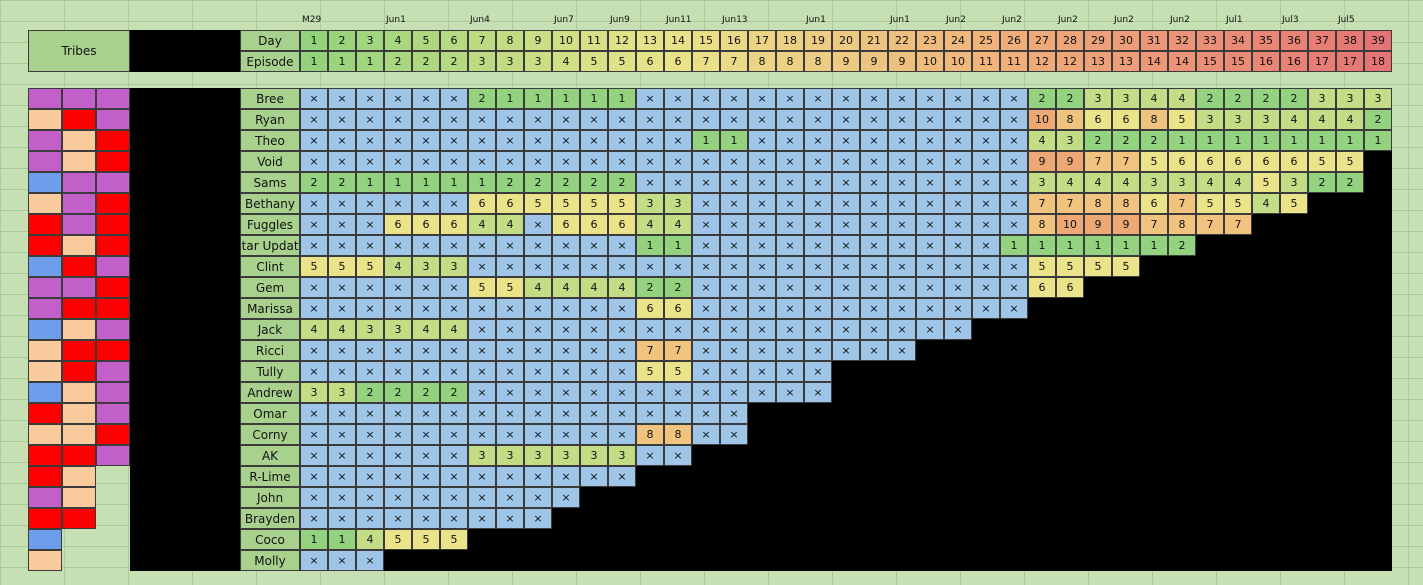  What do you see at coordinates (1154, 40) in the screenshot?
I see `day-cell: 31` at bounding box center [1154, 40].